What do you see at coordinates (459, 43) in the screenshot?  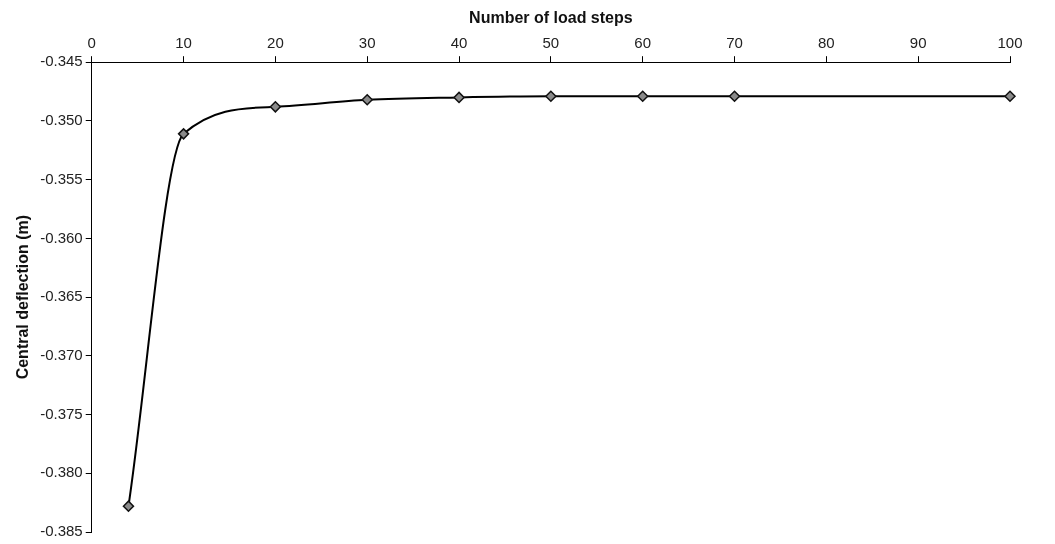 I see `x-tick-label: 40` at bounding box center [459, 43].